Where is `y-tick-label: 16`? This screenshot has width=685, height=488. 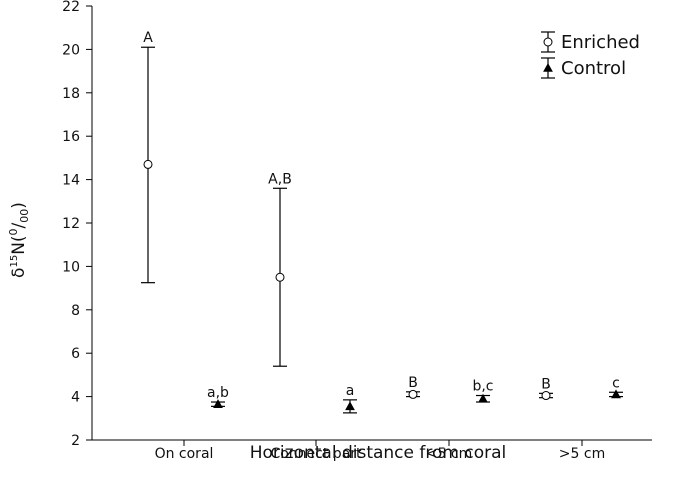
y-tick-label: 16 is located at coordinates (71, 137).